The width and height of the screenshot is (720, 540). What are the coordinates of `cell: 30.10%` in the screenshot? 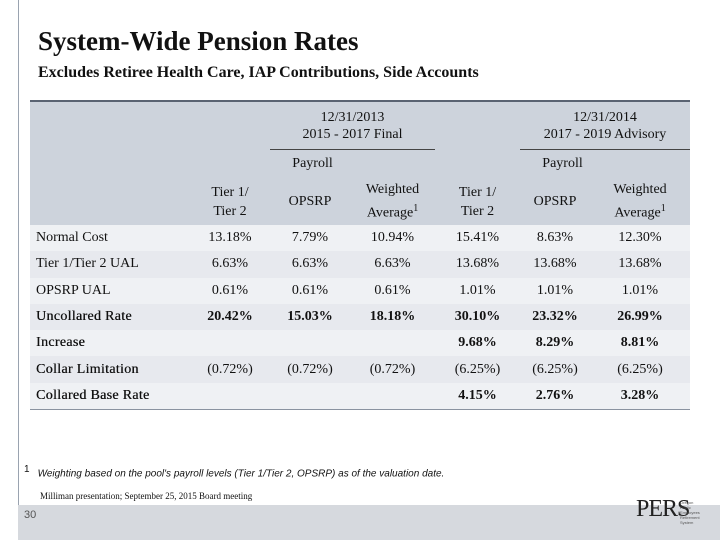 It's located at (478, 317).